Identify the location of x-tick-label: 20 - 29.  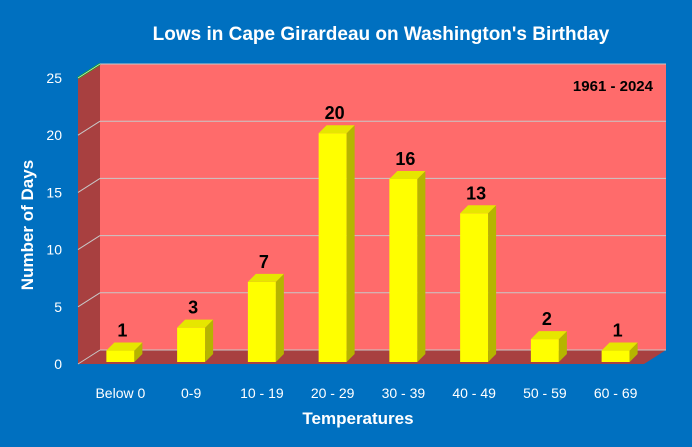
(333, 393).